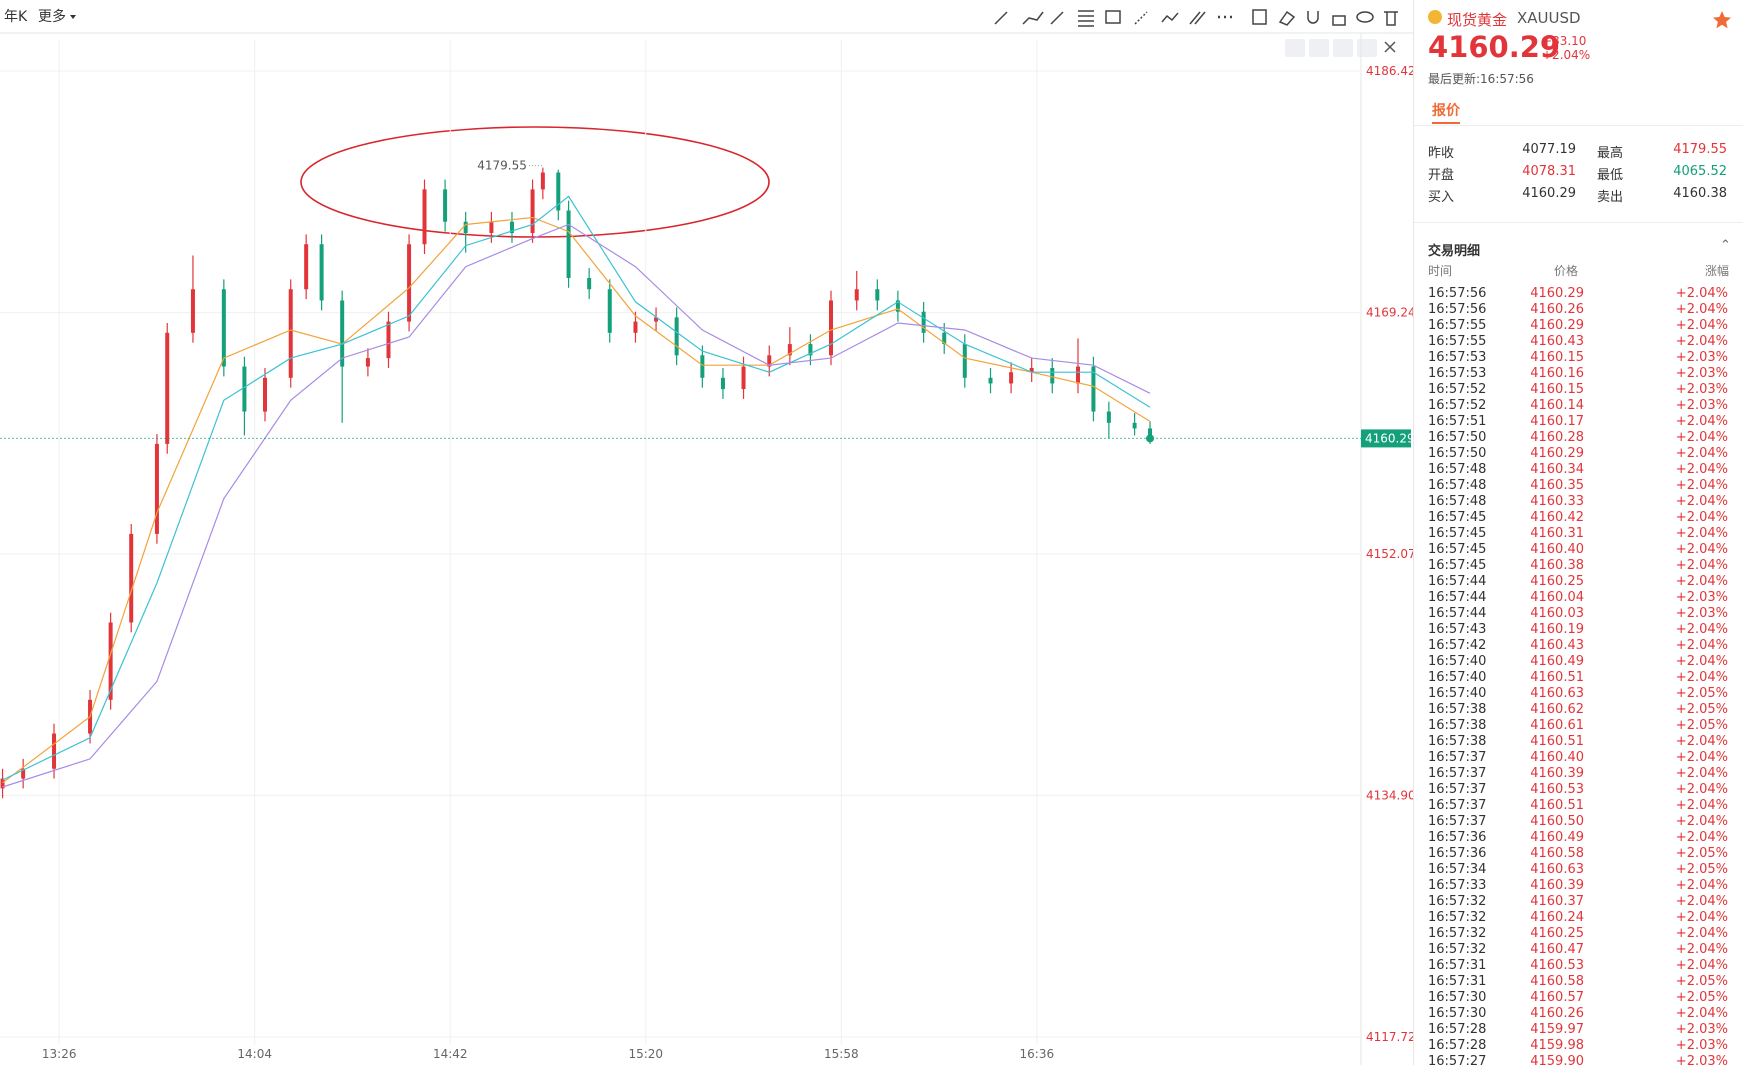 This screenshot has height=1065, width=1743. I want to click on tool-ray, so click(1057, 18).